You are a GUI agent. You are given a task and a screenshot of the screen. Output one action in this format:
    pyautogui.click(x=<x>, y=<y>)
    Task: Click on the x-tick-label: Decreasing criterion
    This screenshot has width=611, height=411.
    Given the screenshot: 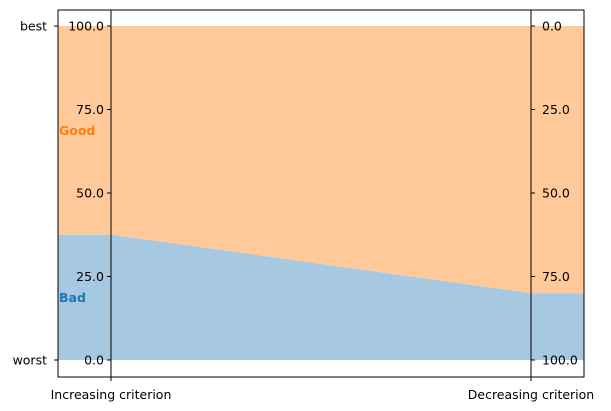 What is the action you would take?
    pyautogui.click(x=531, y=394)
    